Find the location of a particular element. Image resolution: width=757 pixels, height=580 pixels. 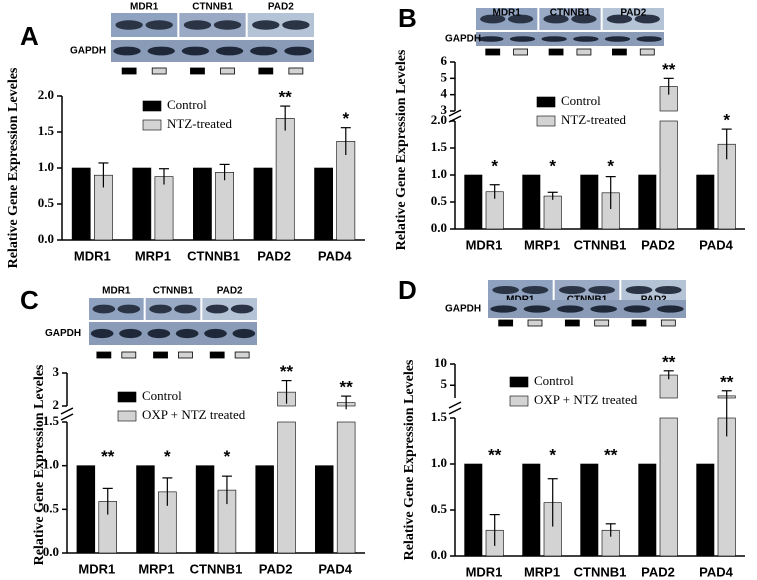

y-tick-label: 0.0 is located at coordinates (51, 551).